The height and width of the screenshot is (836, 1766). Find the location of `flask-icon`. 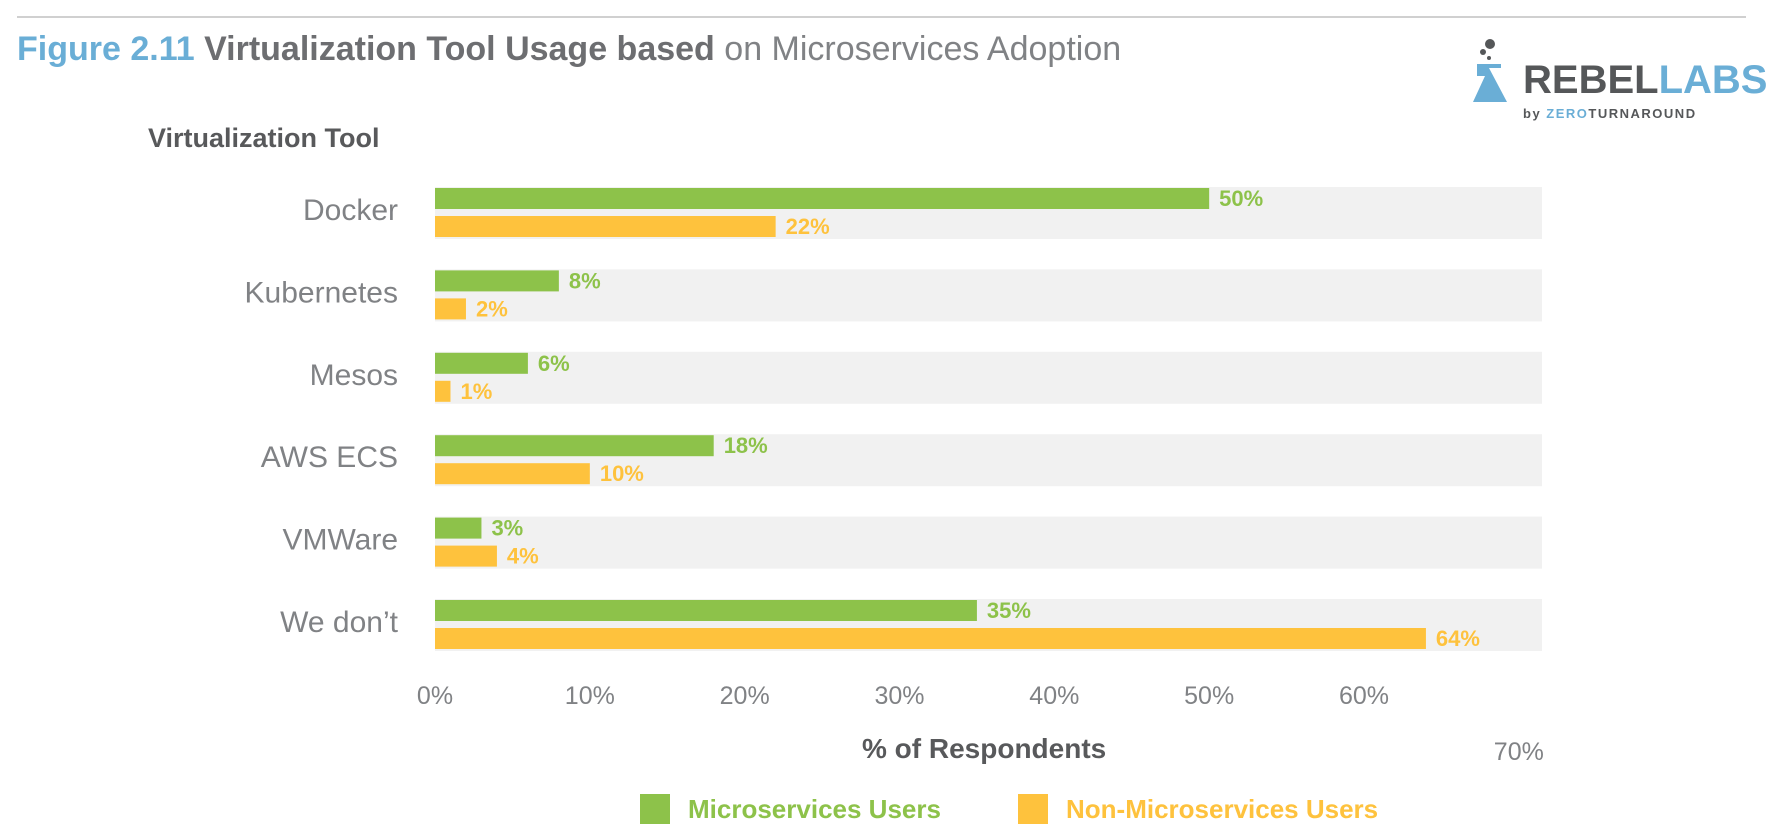

flask-icon is located at coordinates (1490, 70).